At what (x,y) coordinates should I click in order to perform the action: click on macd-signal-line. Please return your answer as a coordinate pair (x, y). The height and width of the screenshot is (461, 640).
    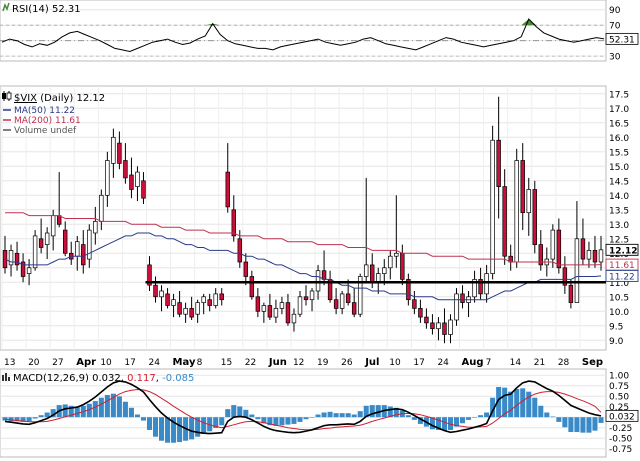
    Looking at the image, I should click on (303, 409).